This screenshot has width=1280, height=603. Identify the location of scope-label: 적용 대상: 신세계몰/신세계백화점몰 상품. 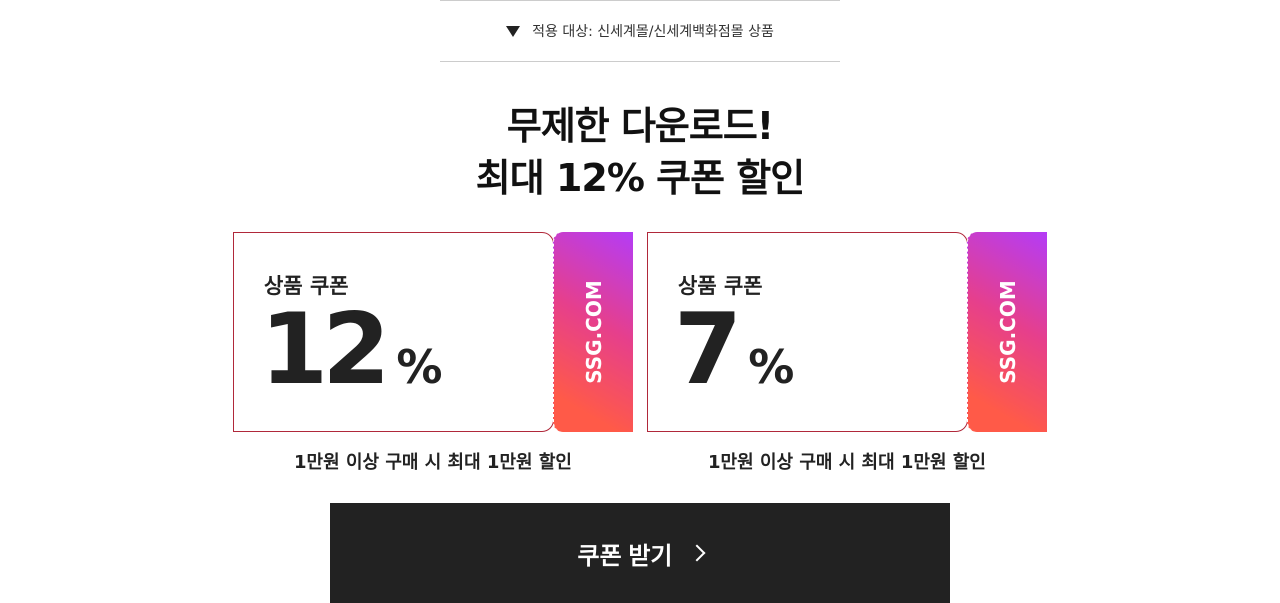
(653, 32).